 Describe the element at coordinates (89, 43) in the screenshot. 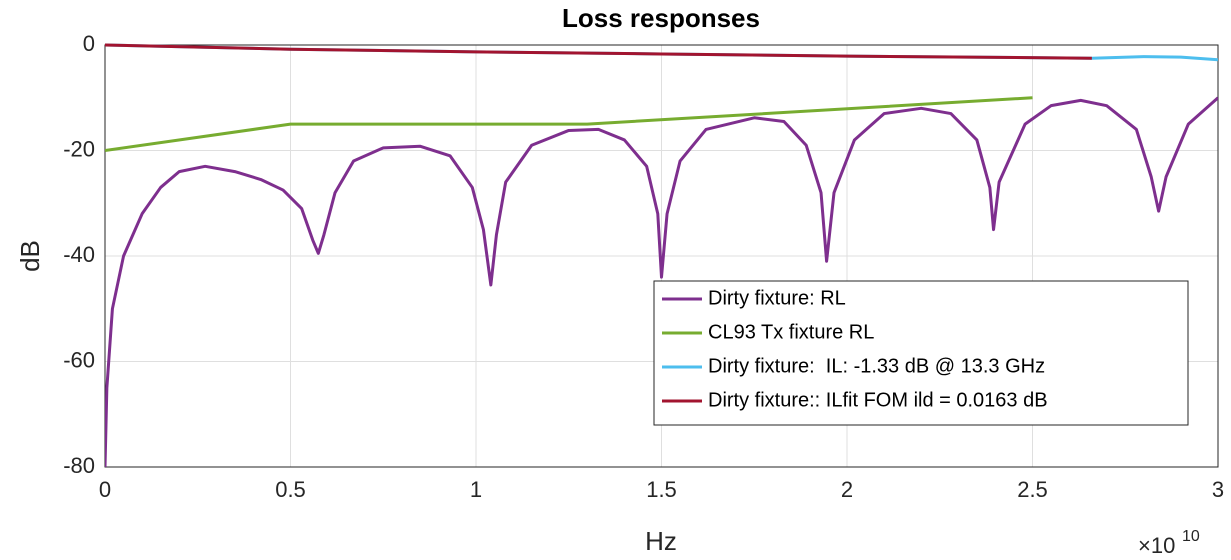

I see `y-tick-label: 0` at that location.